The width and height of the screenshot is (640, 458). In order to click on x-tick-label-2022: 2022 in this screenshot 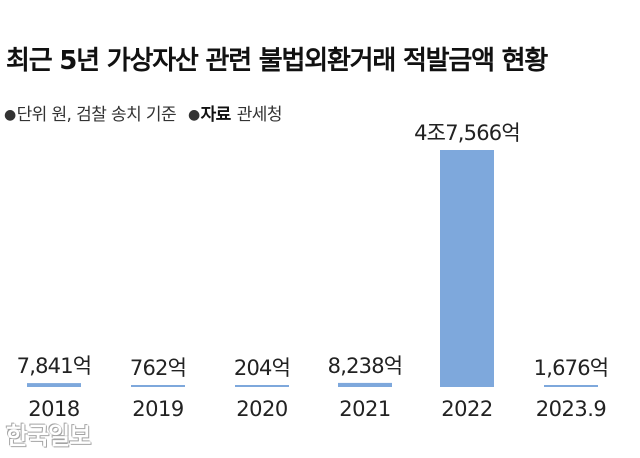, I will do `click(466, 409)`.